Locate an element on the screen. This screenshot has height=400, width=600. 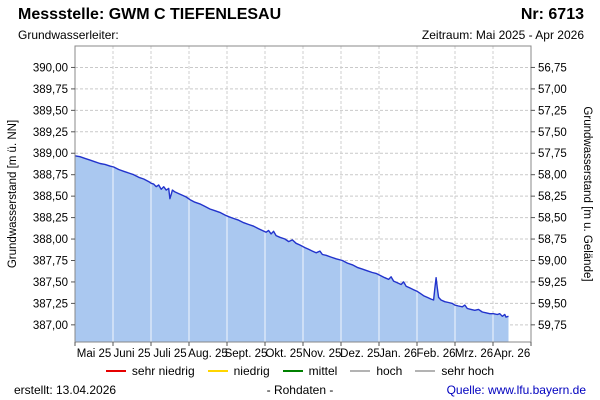
legend-item-niedrig: niedrig is located at coordinates (238, 371).